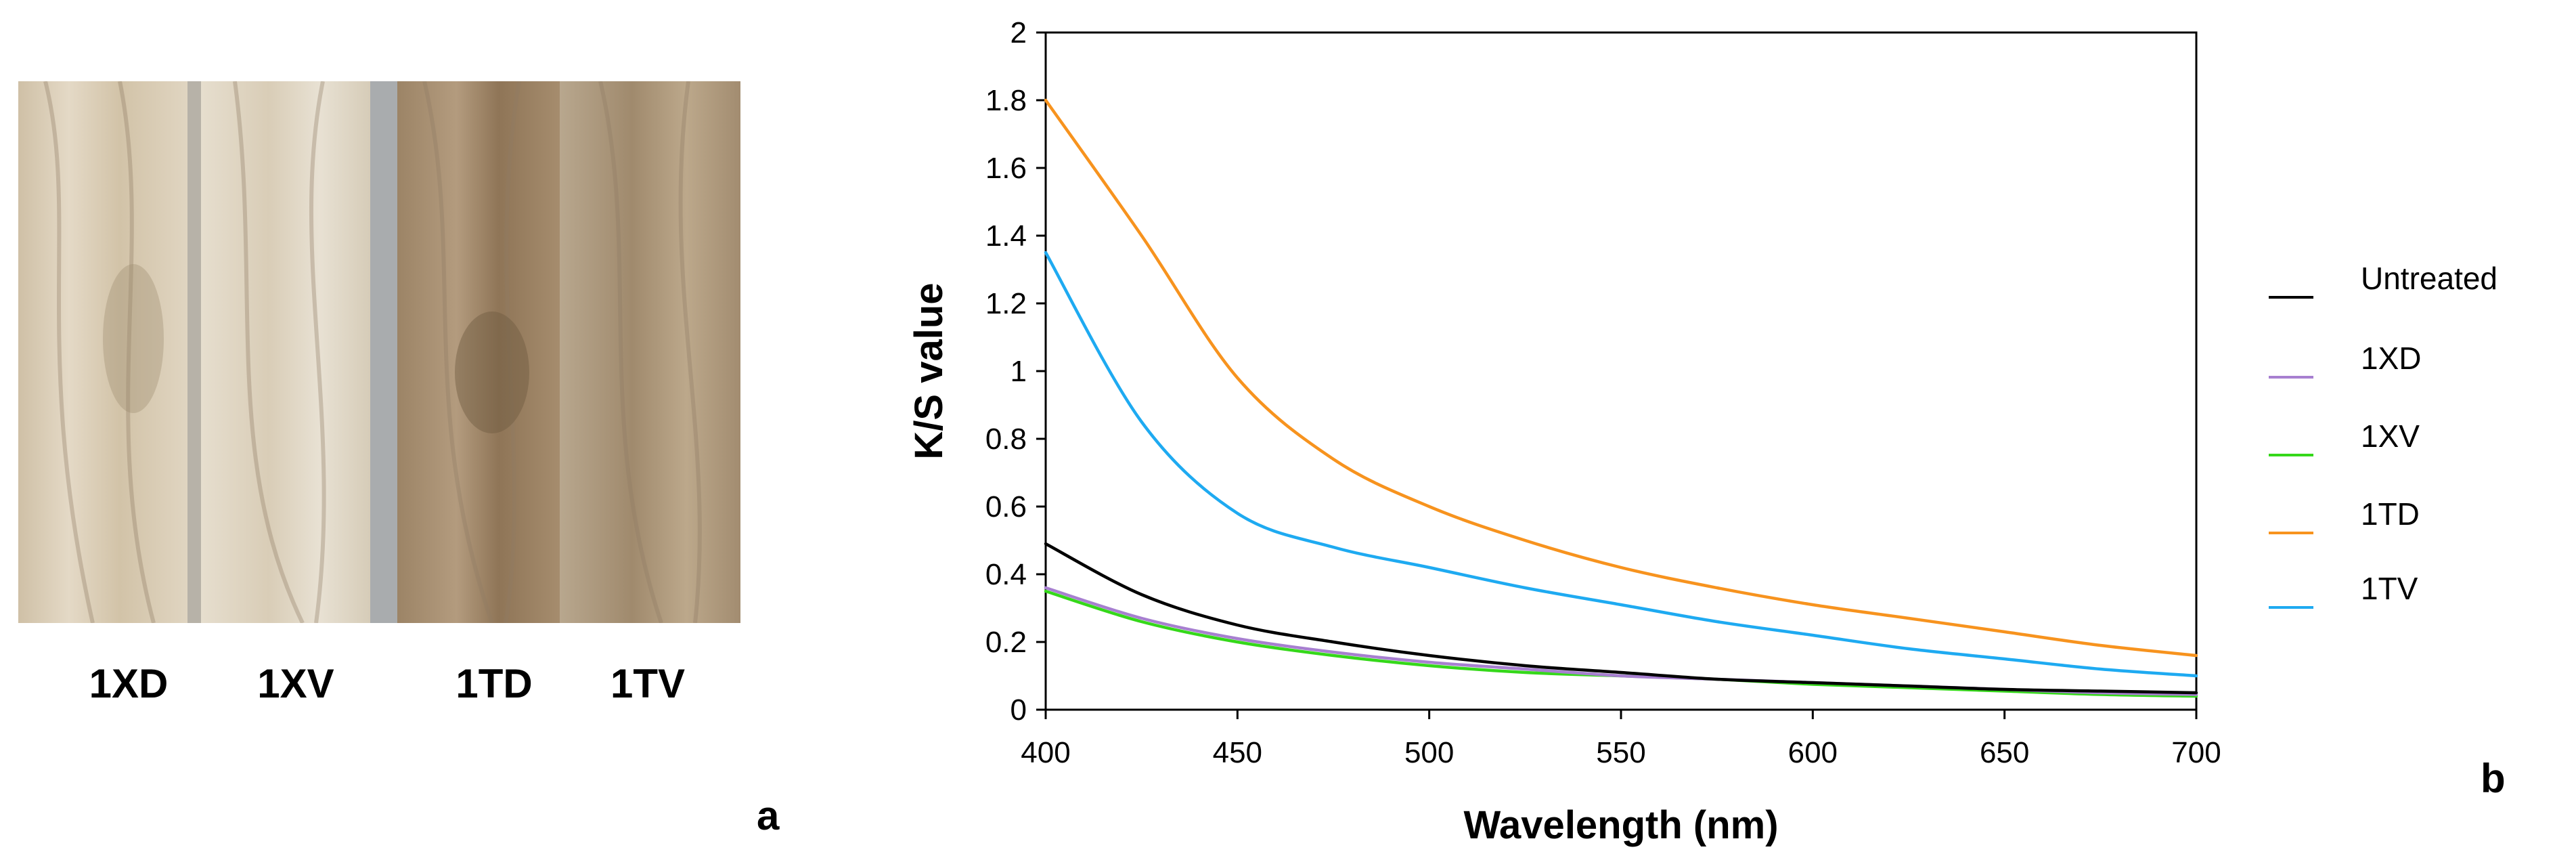  What do you see at coordinates (129, 683) in the screenshot?
I see `sample-label-1xd: 1XD` at bounding box center [129, 683].